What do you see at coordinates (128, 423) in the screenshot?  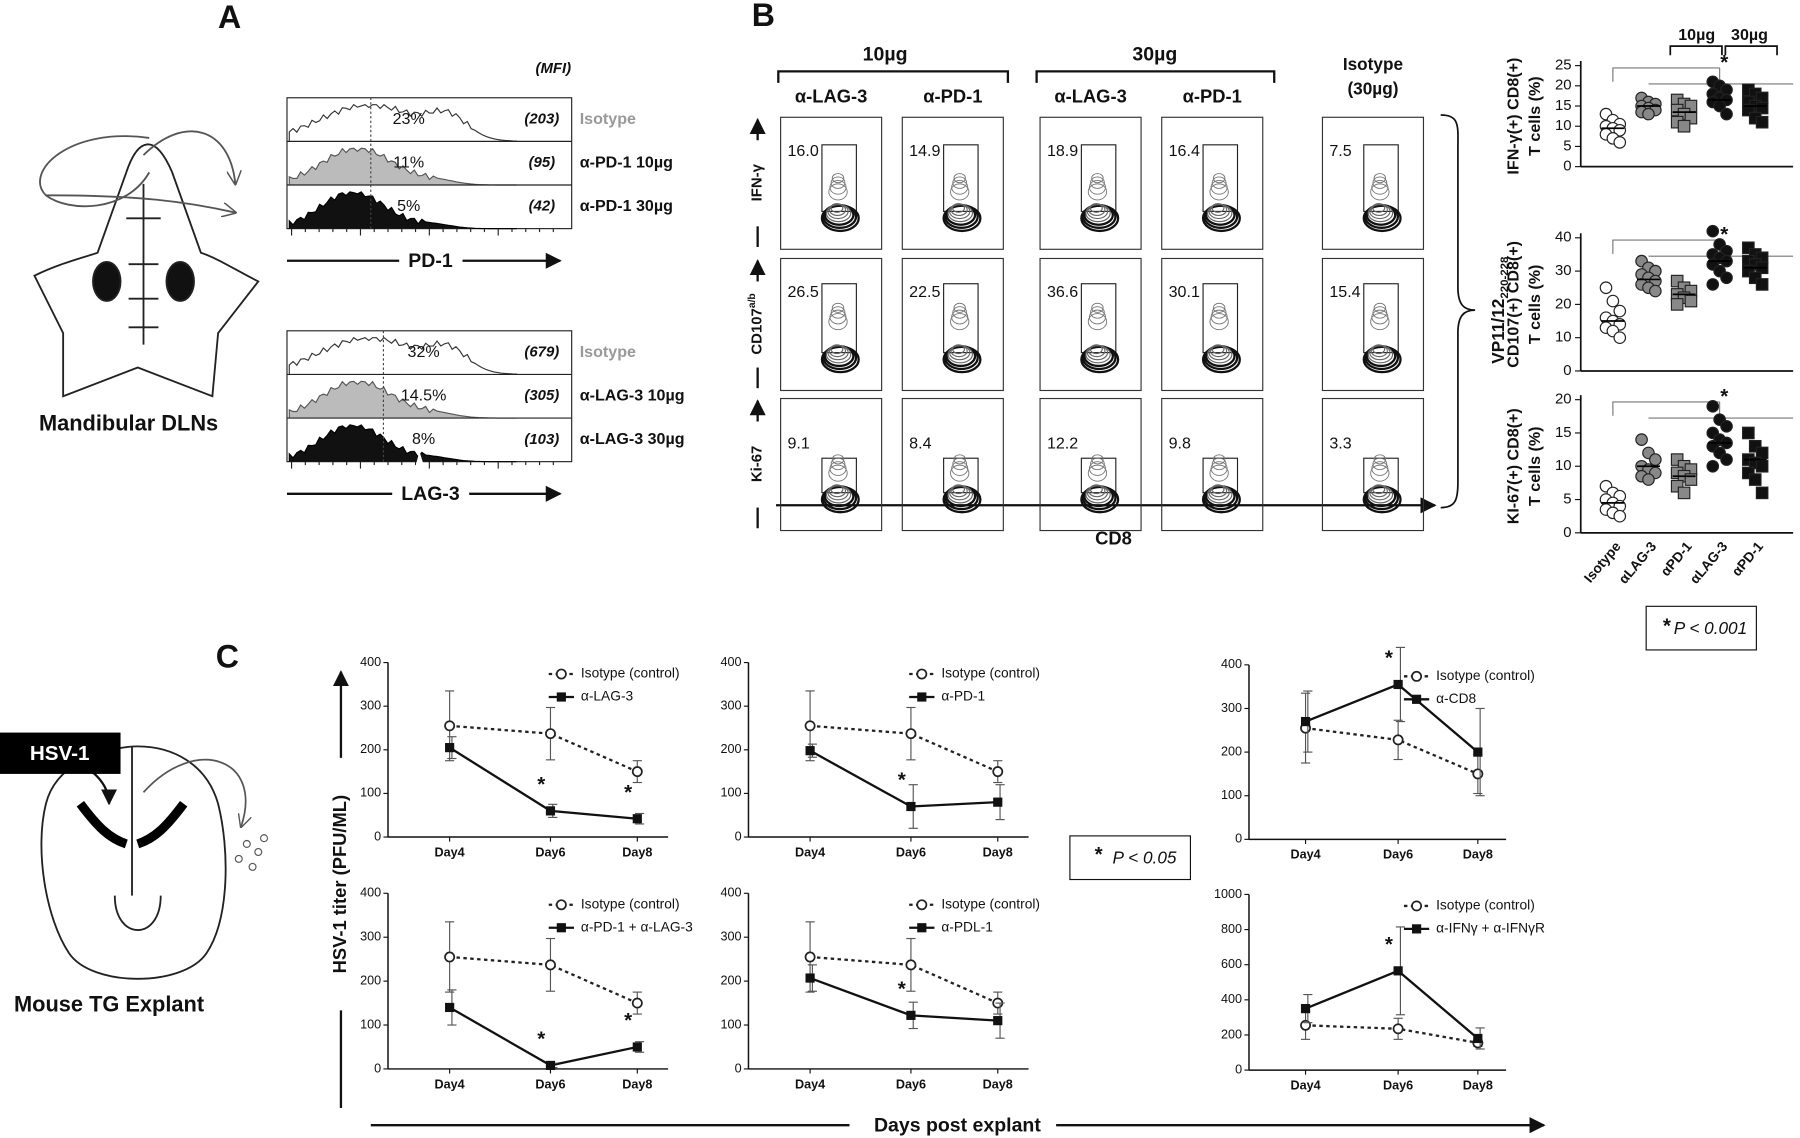 I see `image-label: Mandibular DLNs` at bounding box center [128, 423].